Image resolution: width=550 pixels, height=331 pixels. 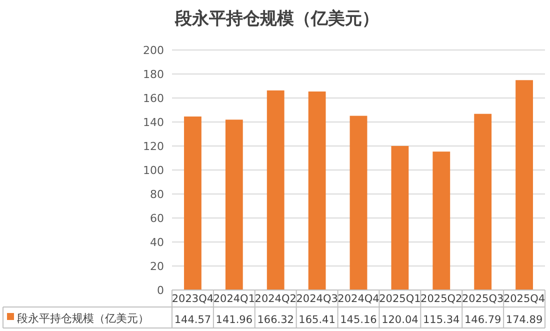 I want to click on y-tick-label: 60, so click(x=157, y=218).